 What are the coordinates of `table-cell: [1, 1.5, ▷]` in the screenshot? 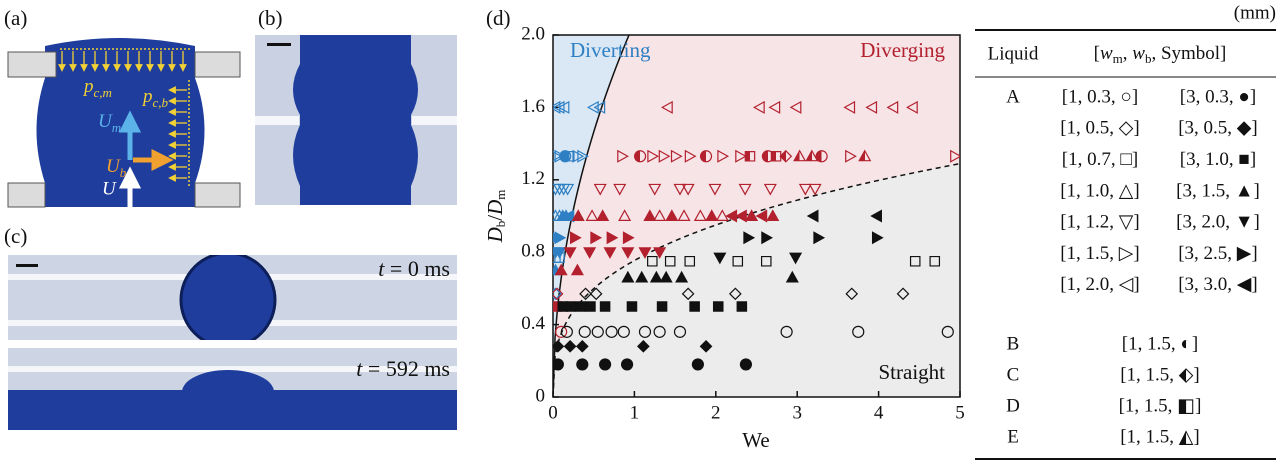 It's located at (1100, 253).